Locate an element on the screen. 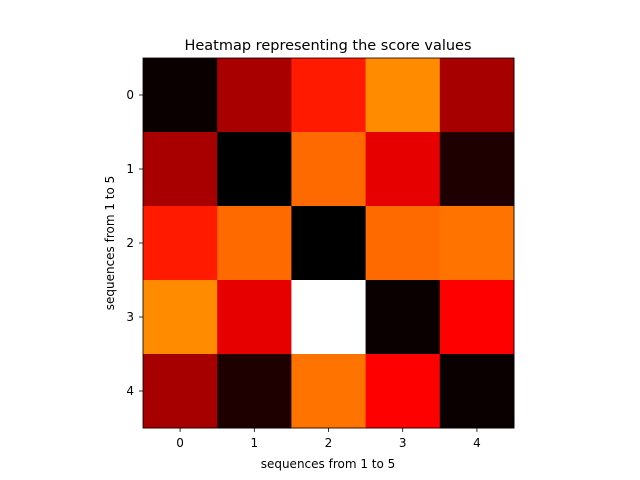 Image resolution: width=640 pixels, height=480 pixels. heatmap-cell-r3-c4 is located at coordinates (477, 317).